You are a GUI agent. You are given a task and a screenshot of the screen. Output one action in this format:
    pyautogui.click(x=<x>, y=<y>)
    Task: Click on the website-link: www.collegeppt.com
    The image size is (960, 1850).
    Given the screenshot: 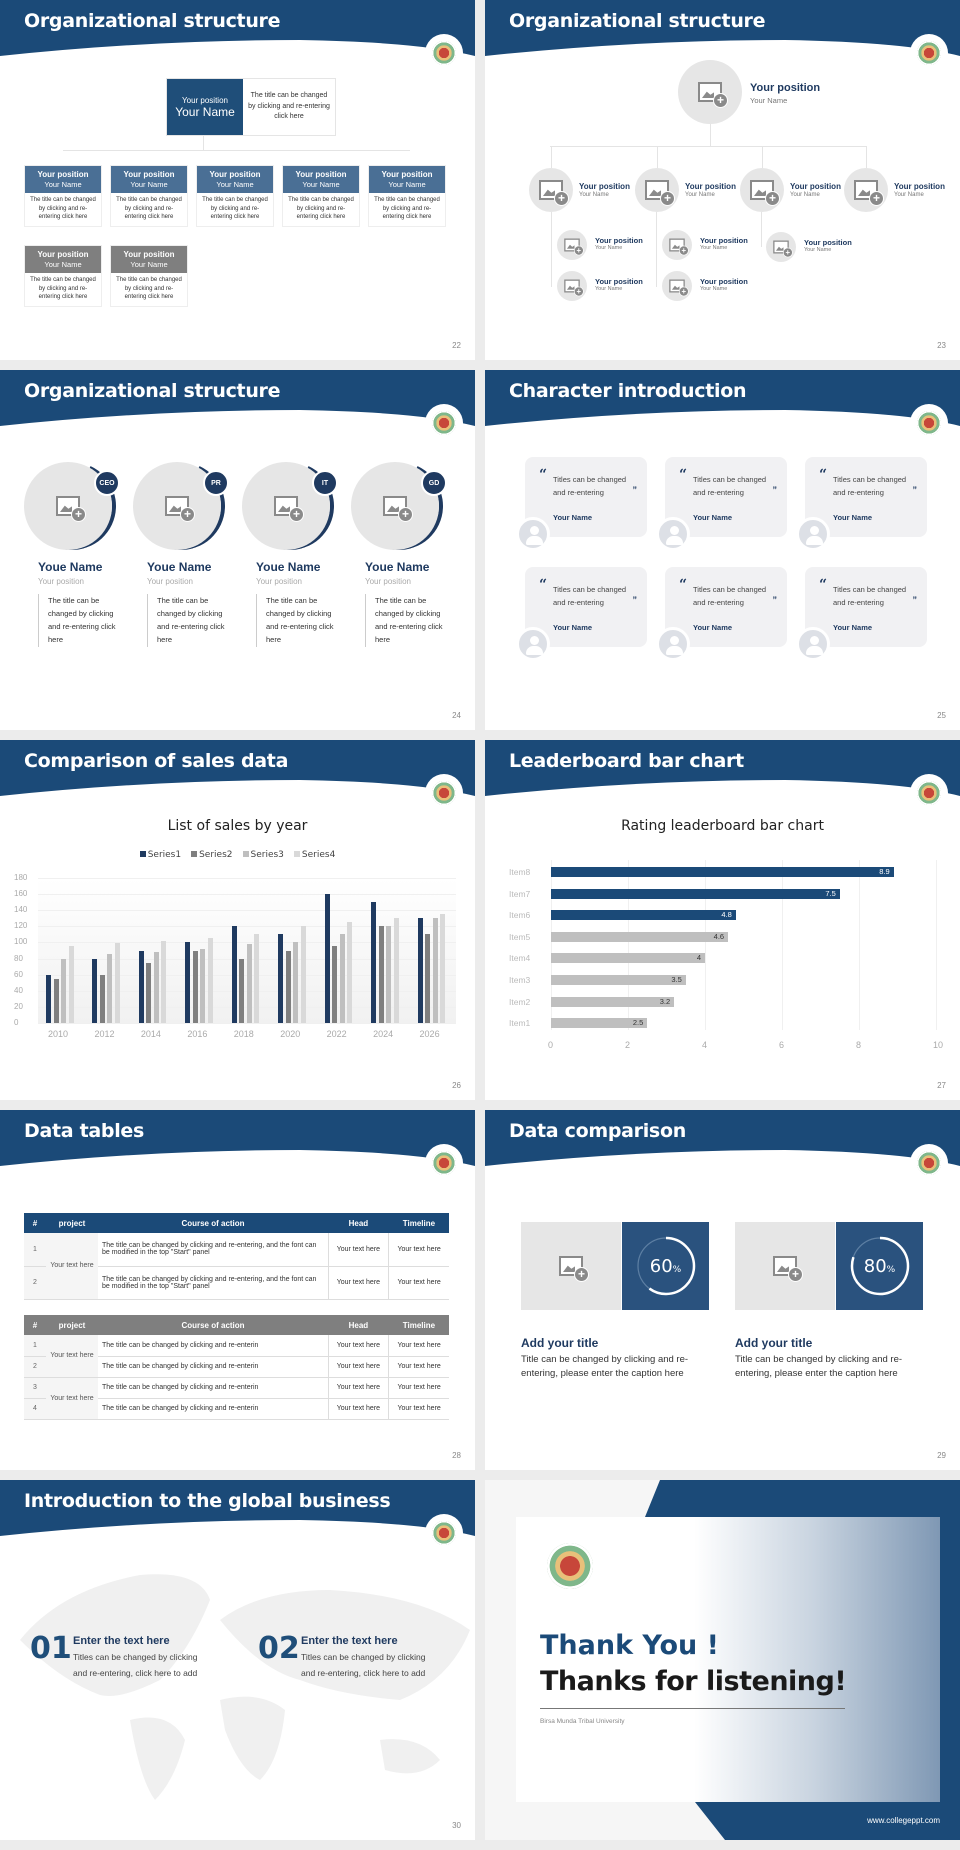 What is the action you would take?
    pyautogui.click(x=903, y=1820)
    